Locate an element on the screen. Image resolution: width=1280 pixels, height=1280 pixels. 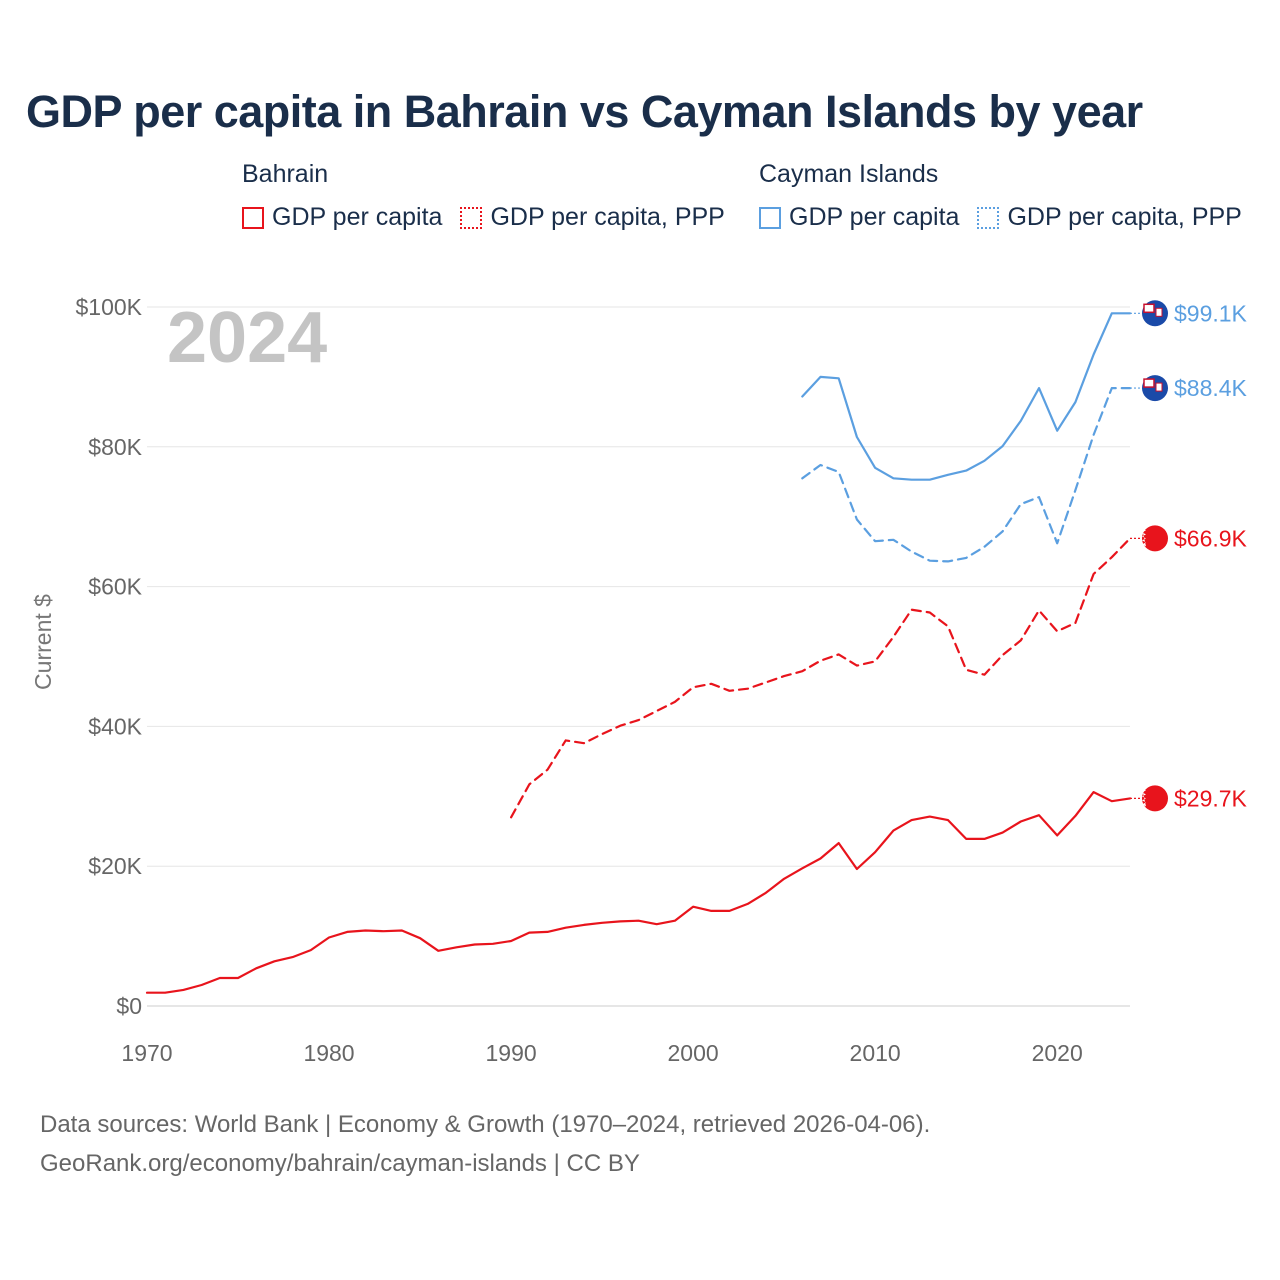
legend-item-cayman-gdp: GDP per capita is located at coordinates (859, 217).